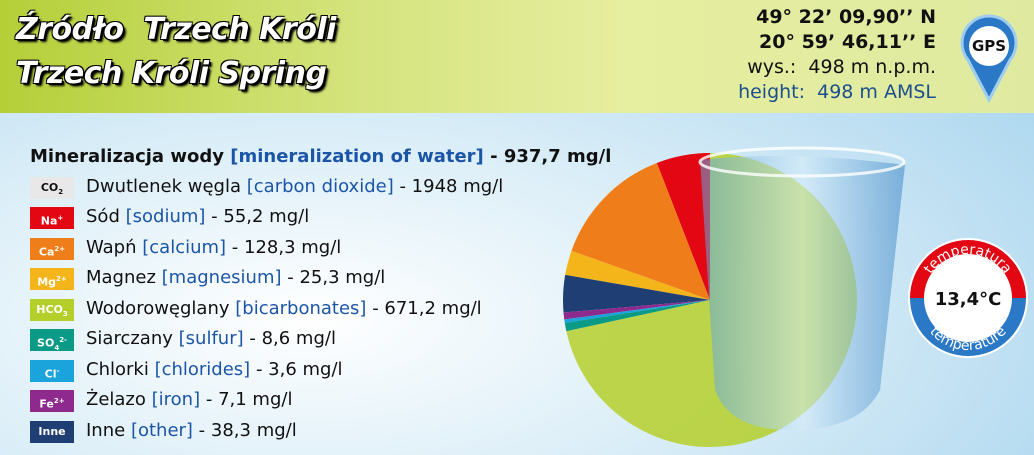 This screenshot has height=455, width=1034. Describe the element at coordinates (292, 338) in the screenshot. I see `item-value: - 8,6 mg/l` at that location.